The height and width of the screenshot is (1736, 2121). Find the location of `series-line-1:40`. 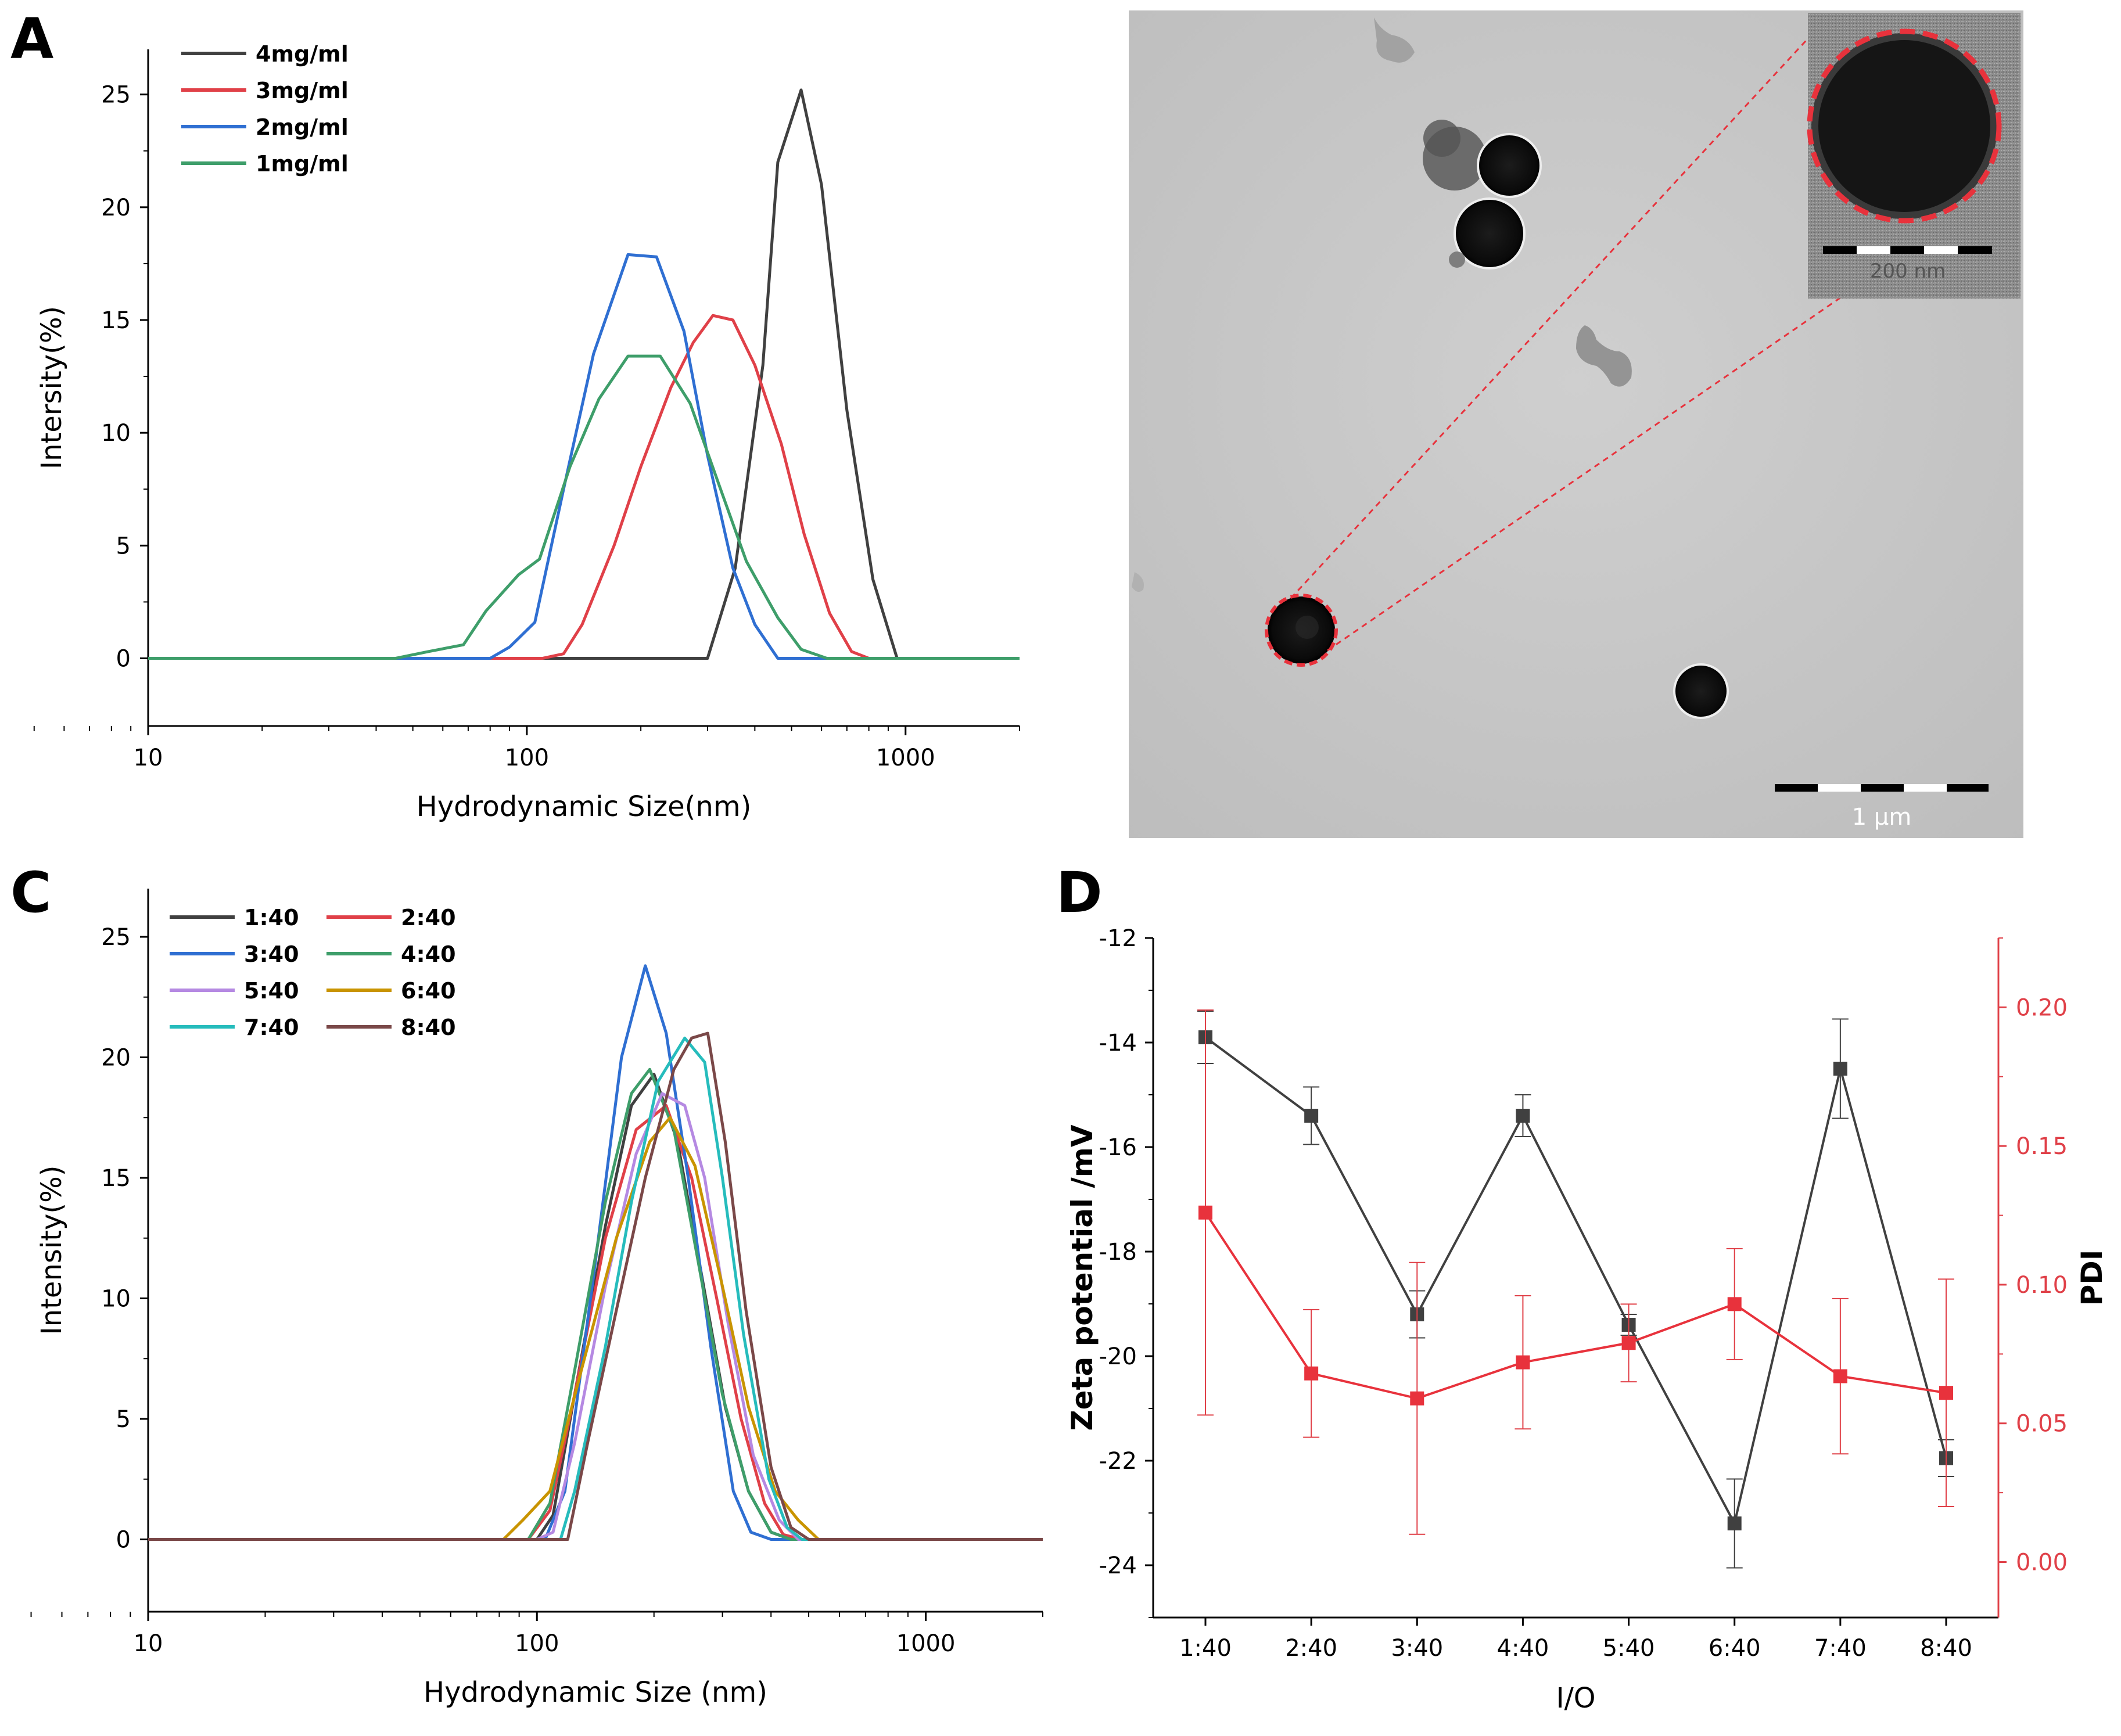

series-line-1:40 is located at coordinates (595, 1307).